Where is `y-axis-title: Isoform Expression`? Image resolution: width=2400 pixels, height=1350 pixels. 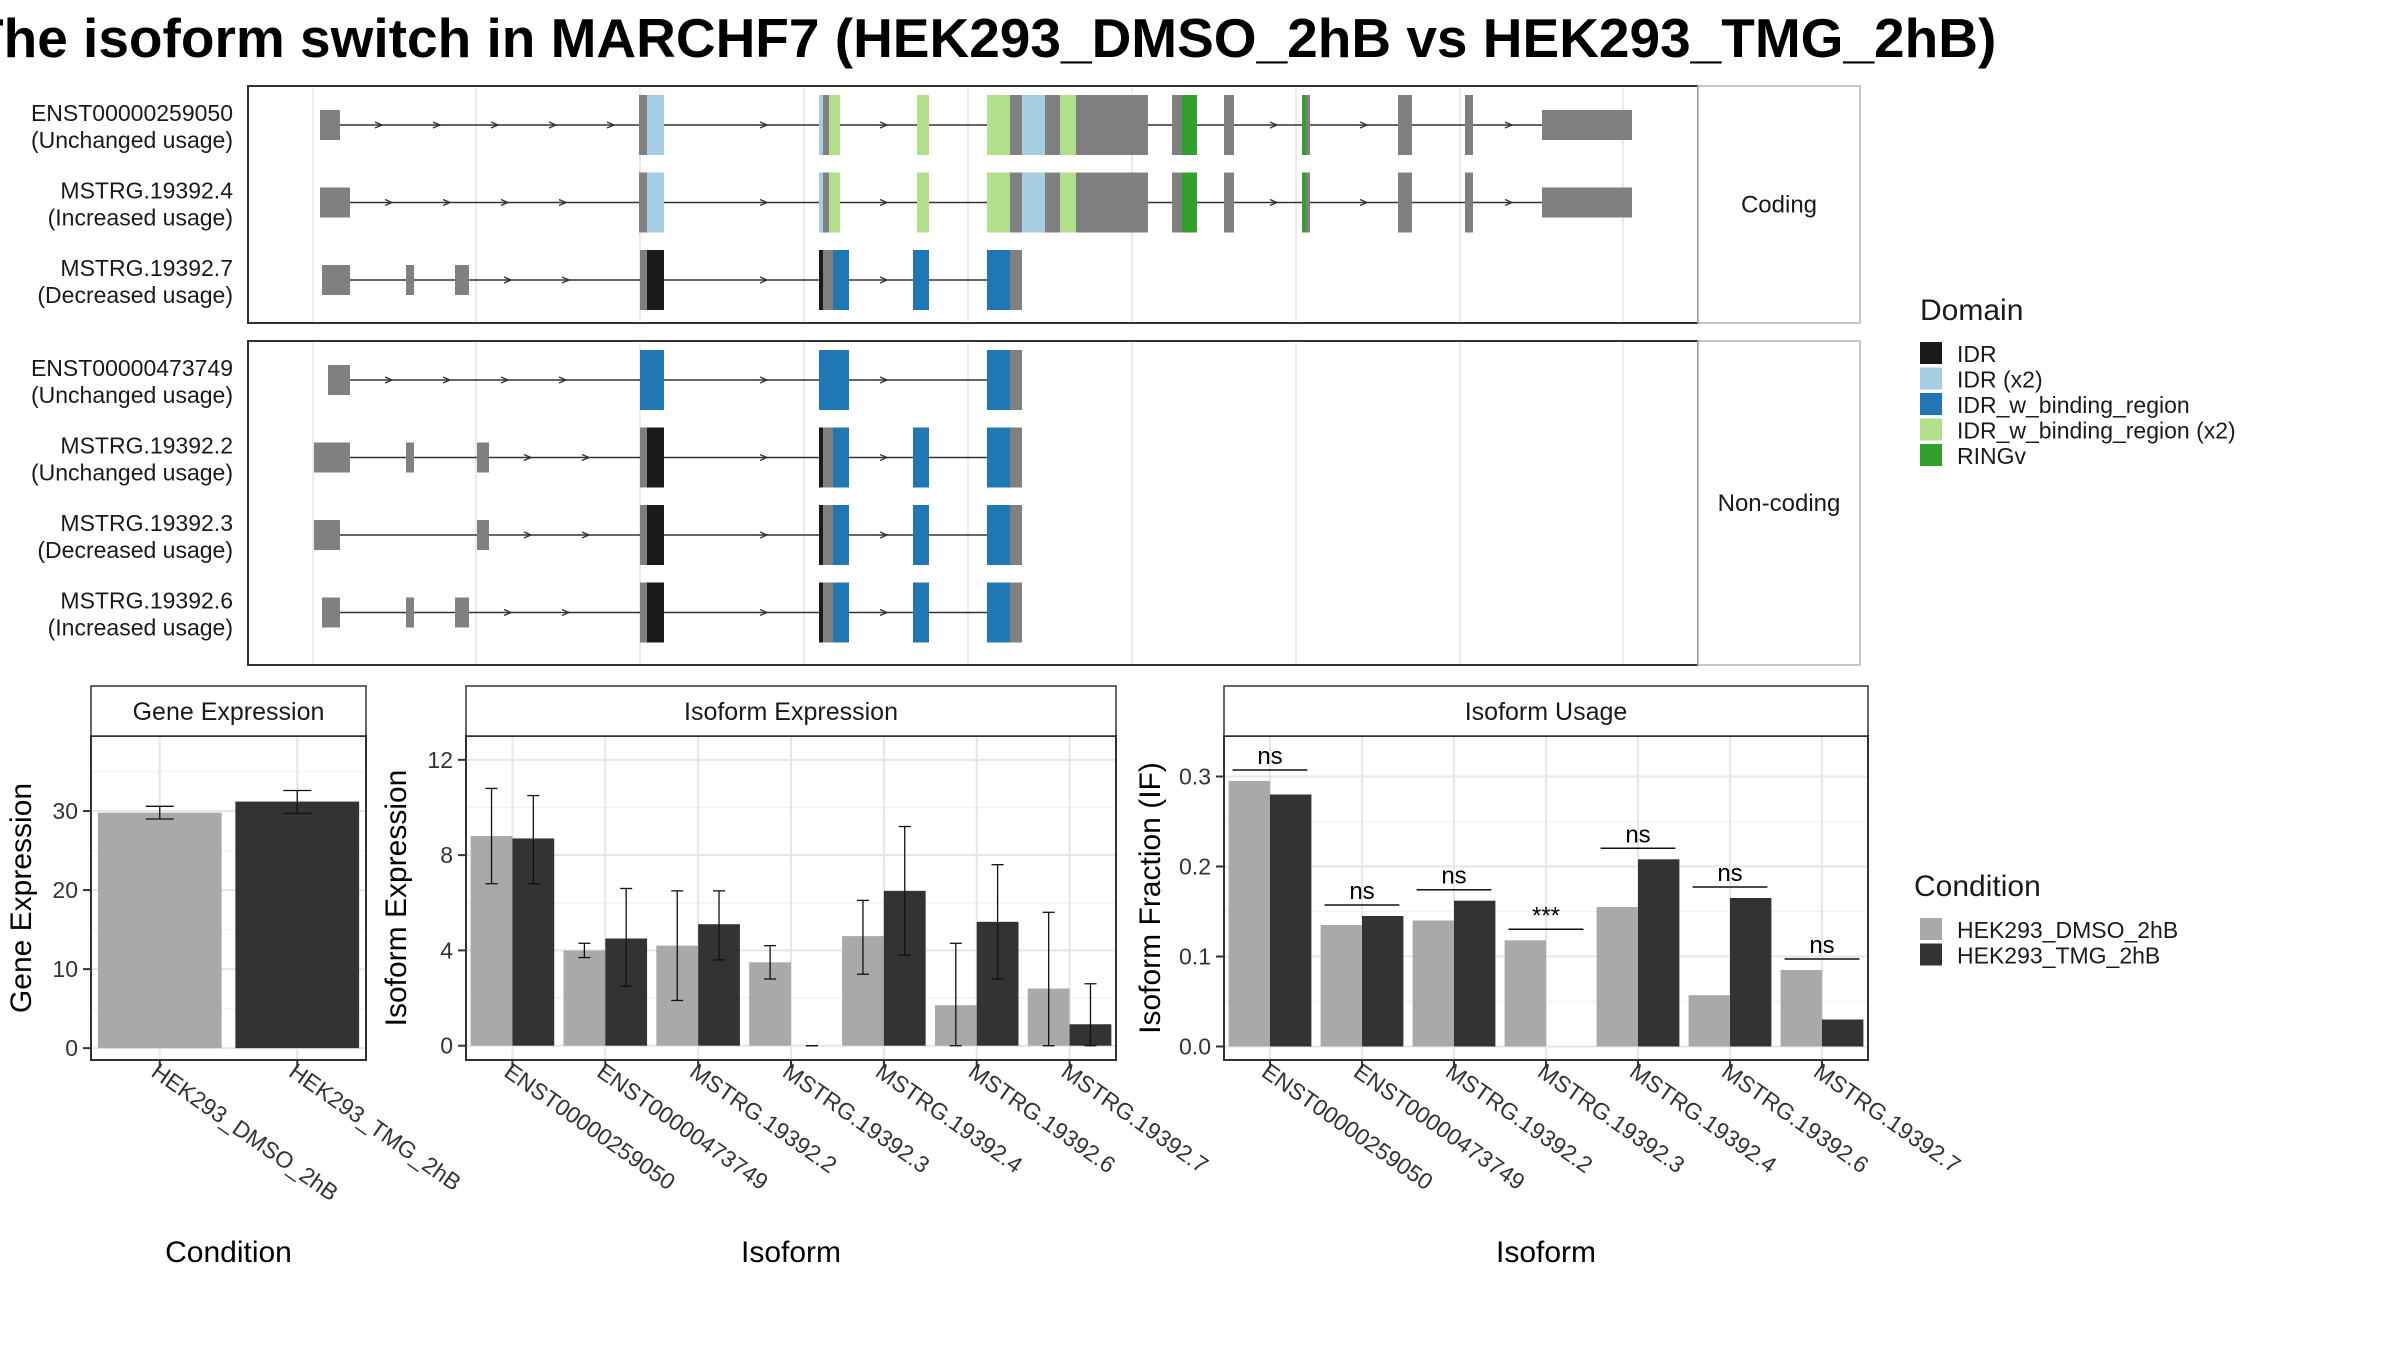
y-axis-title: Isoform Expression is located at coordinates (396, 898).